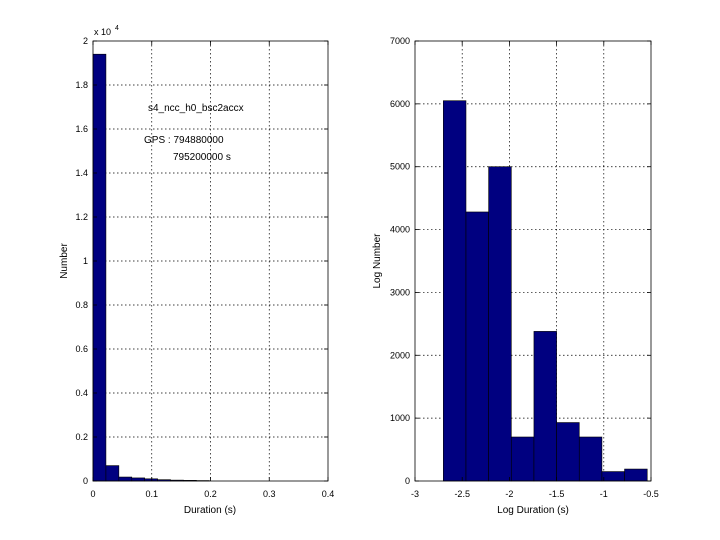 The image size is (720, 540). What do you see at coordinates (400, 41) in the screenshot?
I see `right-y-tick-label: 7000` at bounding box center [400, 41].